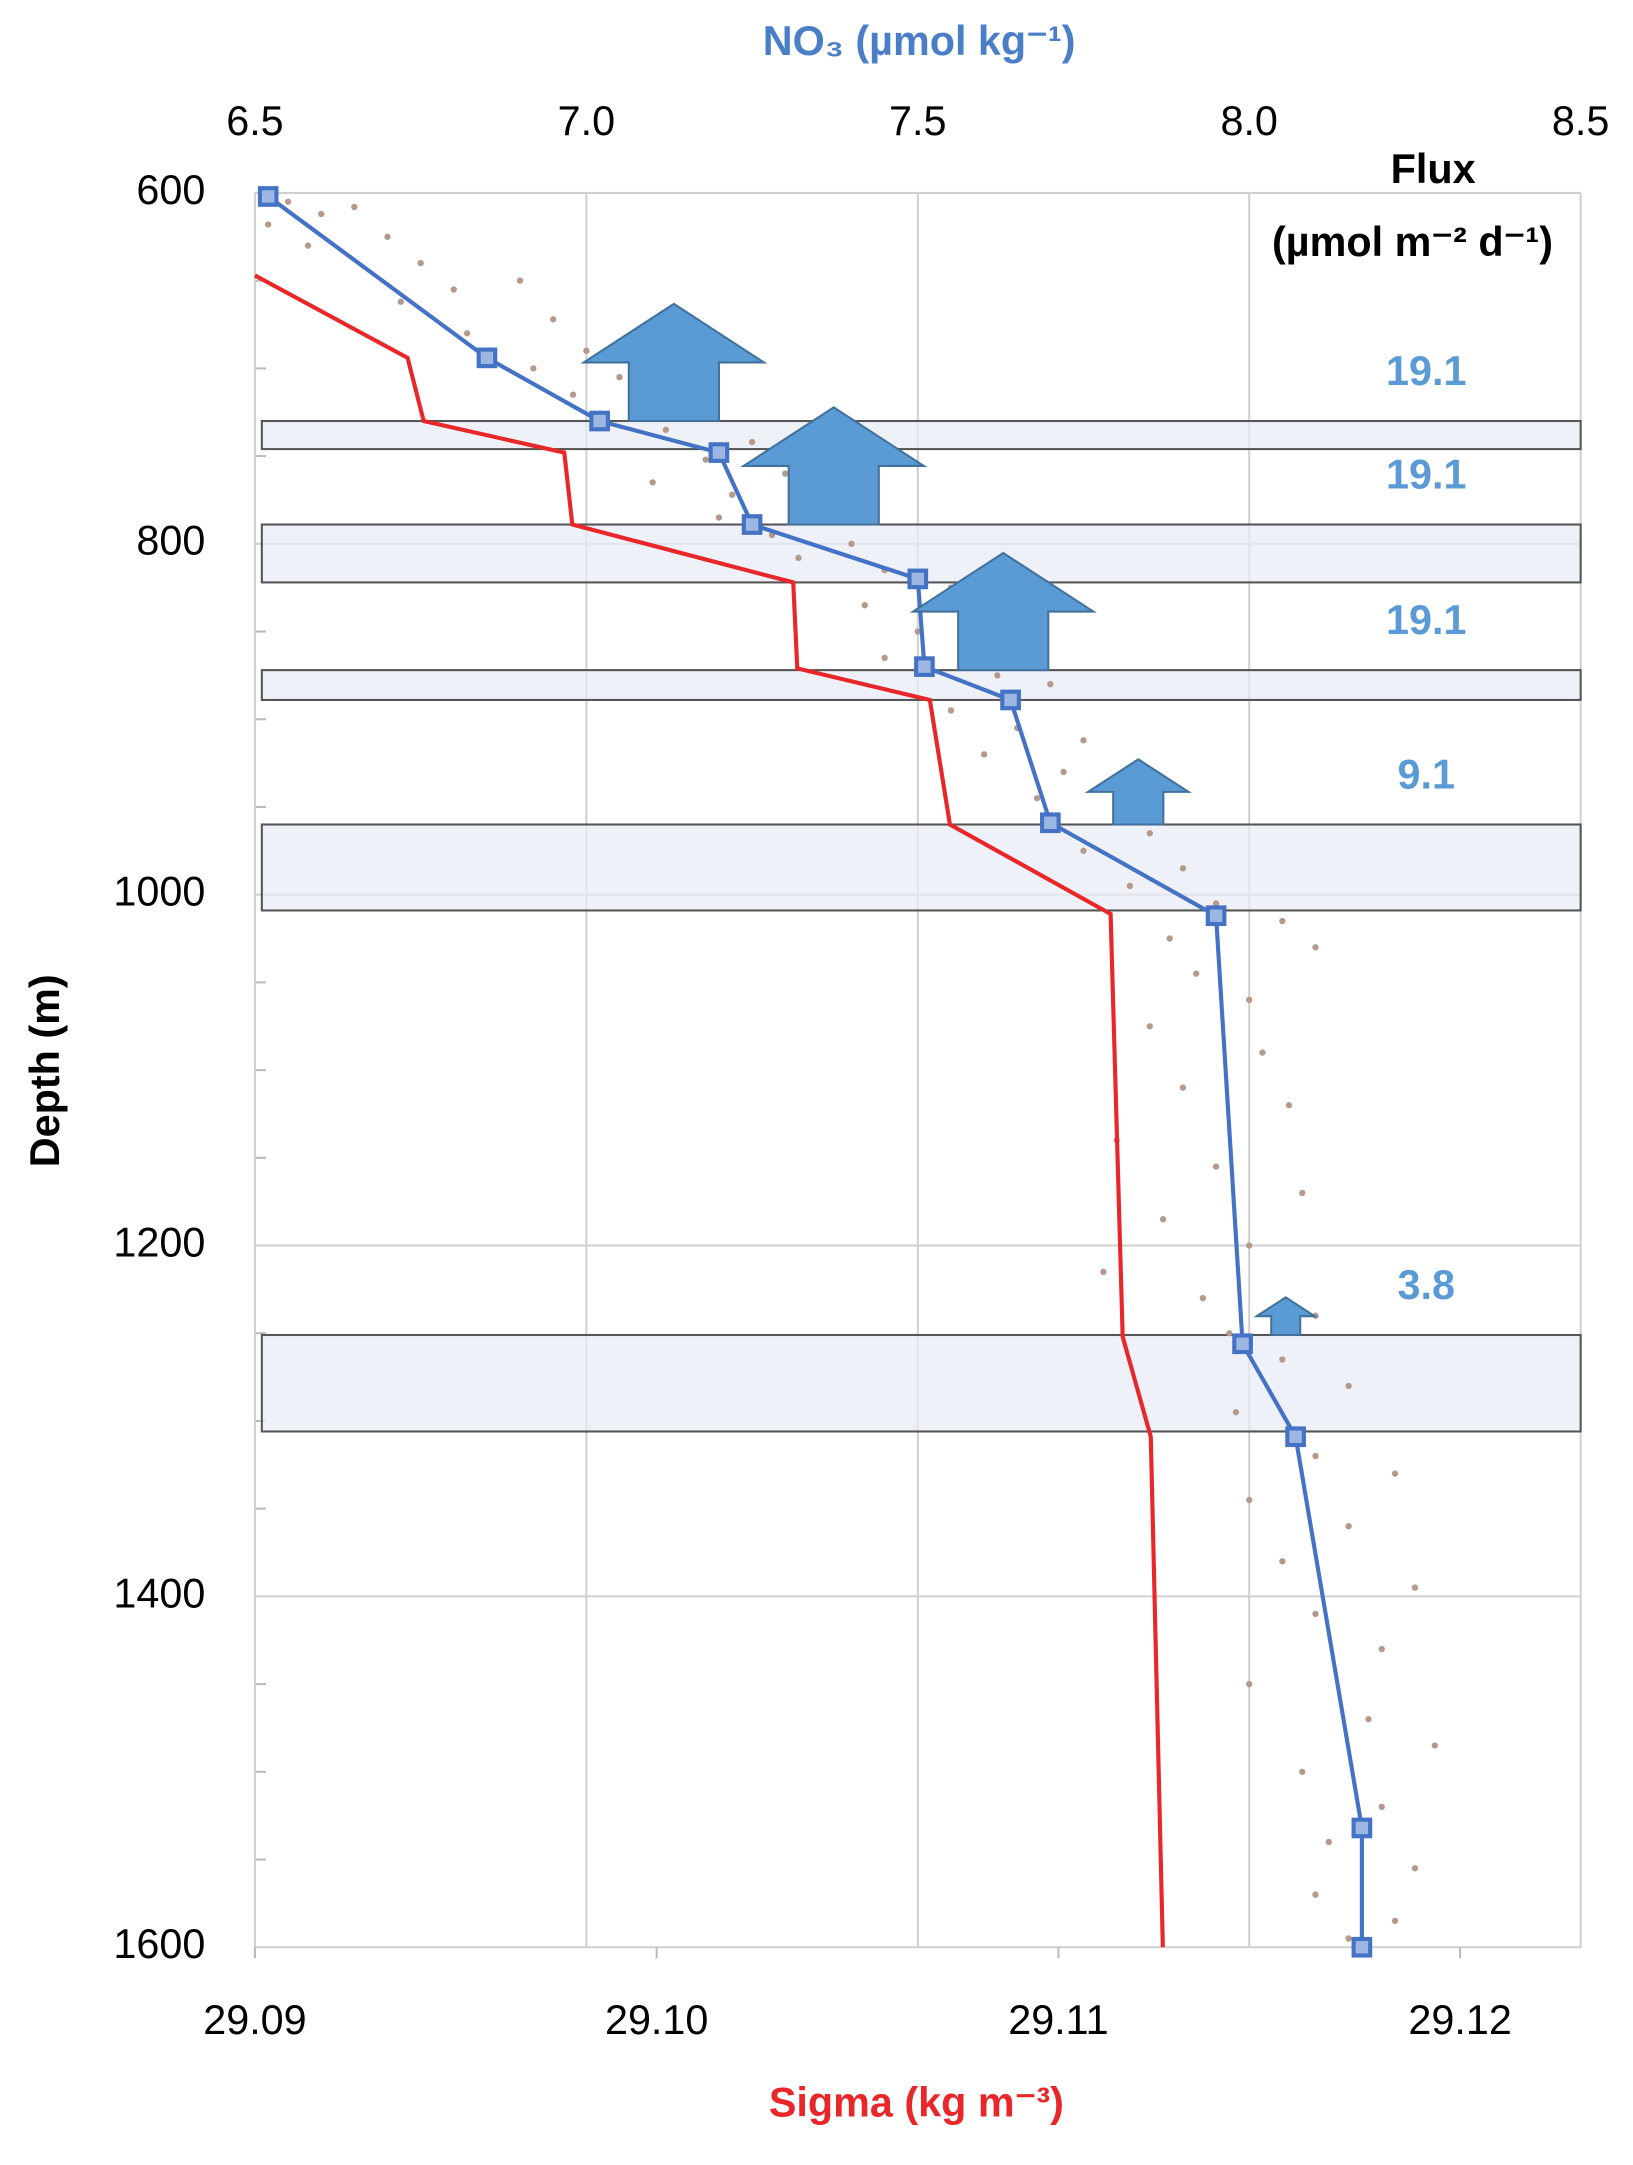 The image size is (1633, 2165). I want to click on y-tick-label: 800, so click(170, 541).